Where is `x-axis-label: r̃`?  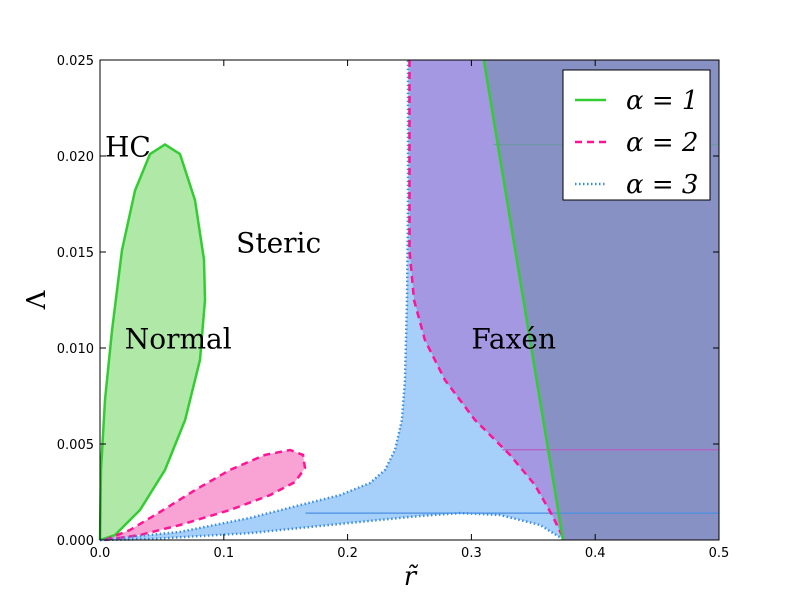 x-axis-label: r̃ is located at coordinates (411, 577).